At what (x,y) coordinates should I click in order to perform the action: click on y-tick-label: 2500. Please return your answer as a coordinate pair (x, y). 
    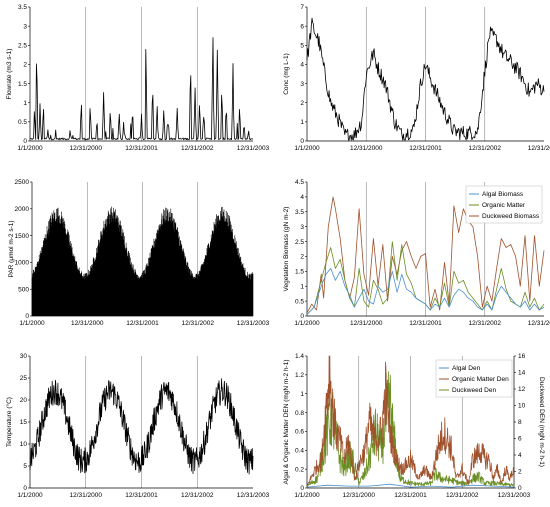
    Looking at the image, I should click on (22, 182).